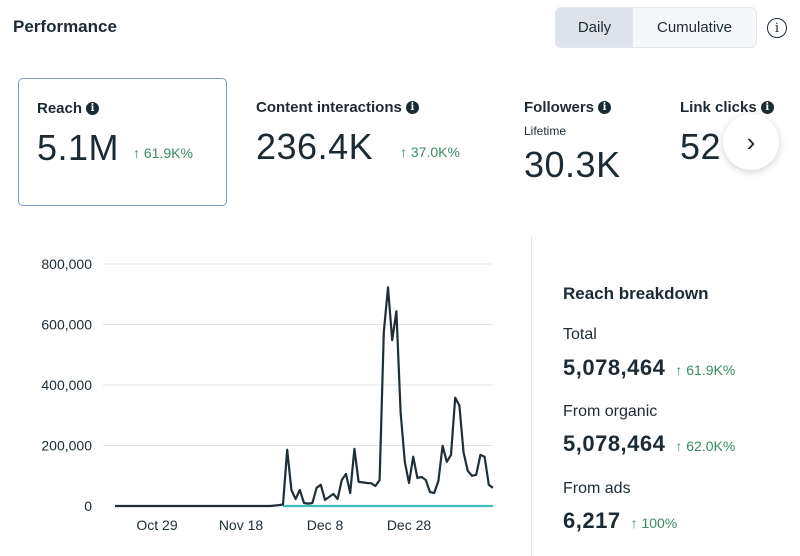 This screenshot has height=556, width=800. I want to click on card-sublabel: Lifetime, so click(545, 131).